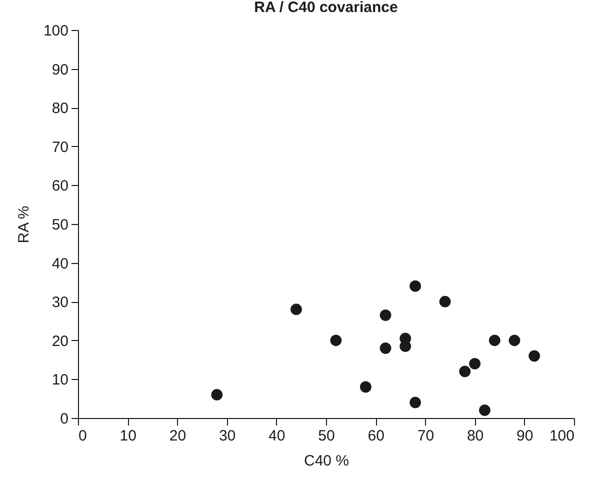 The height and width of the screenshot is (489, 596). What do you see at coordinates (177, 436) in the screenshot?
I see `x-tick-label: 20` at bounding box center [177, 436].